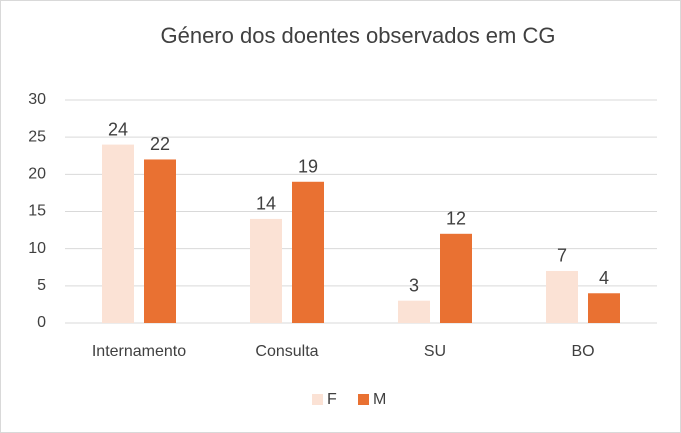 The height and width of the screenshot is (433, 681). I want to click on x-tick-label: Consulta, so click(286, 351).